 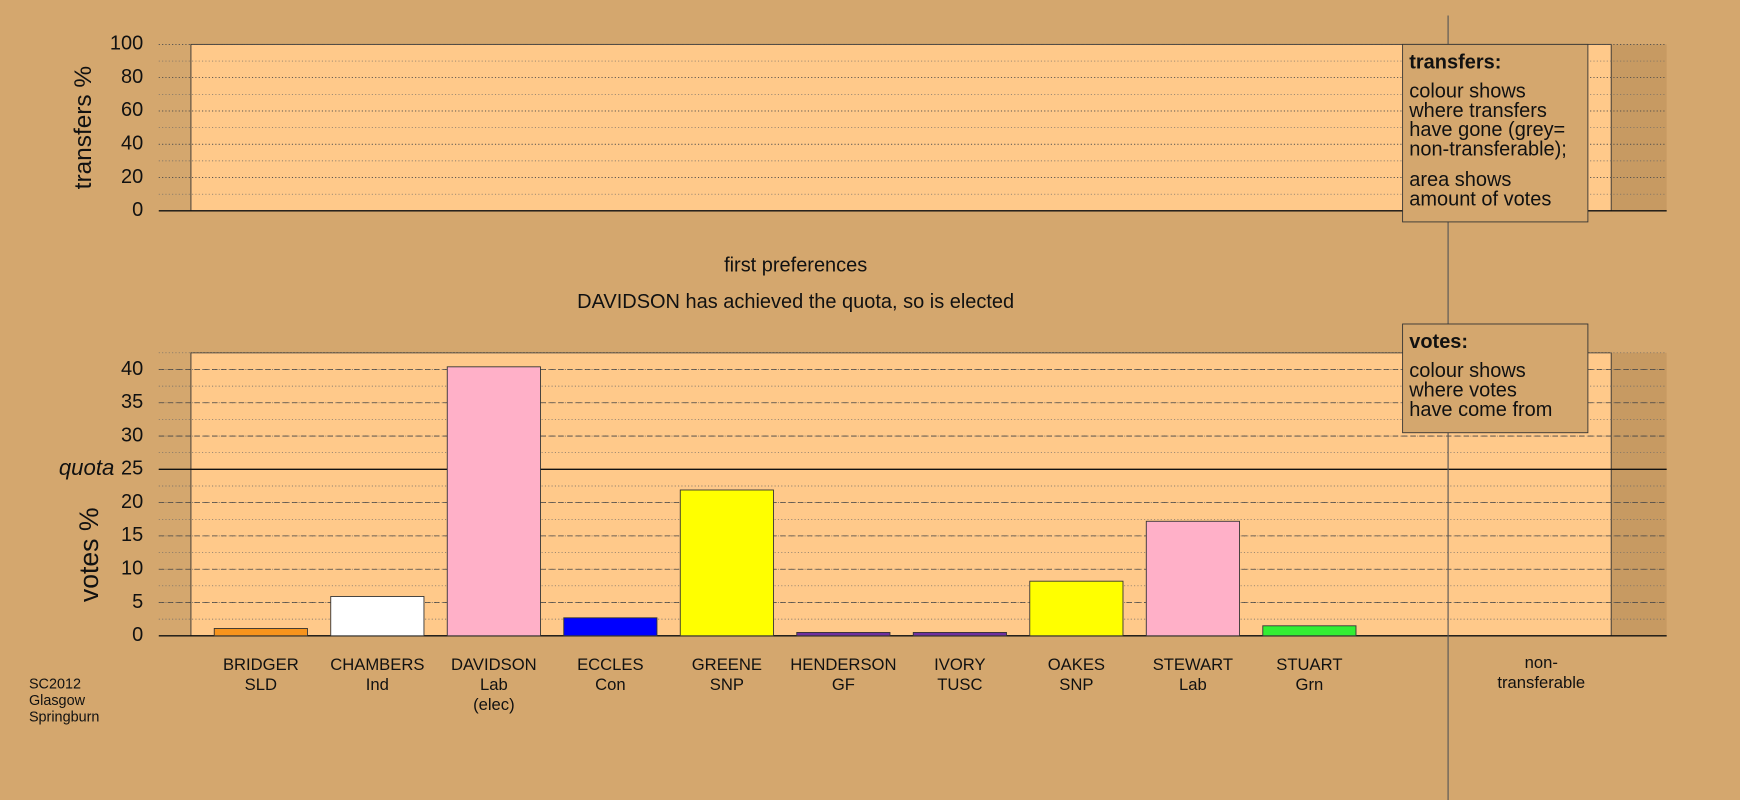 What do you see at coordinates (959, 664) in the screenshot?
I see `x-tick-label: IVORY` at bounding box center [959, 664].